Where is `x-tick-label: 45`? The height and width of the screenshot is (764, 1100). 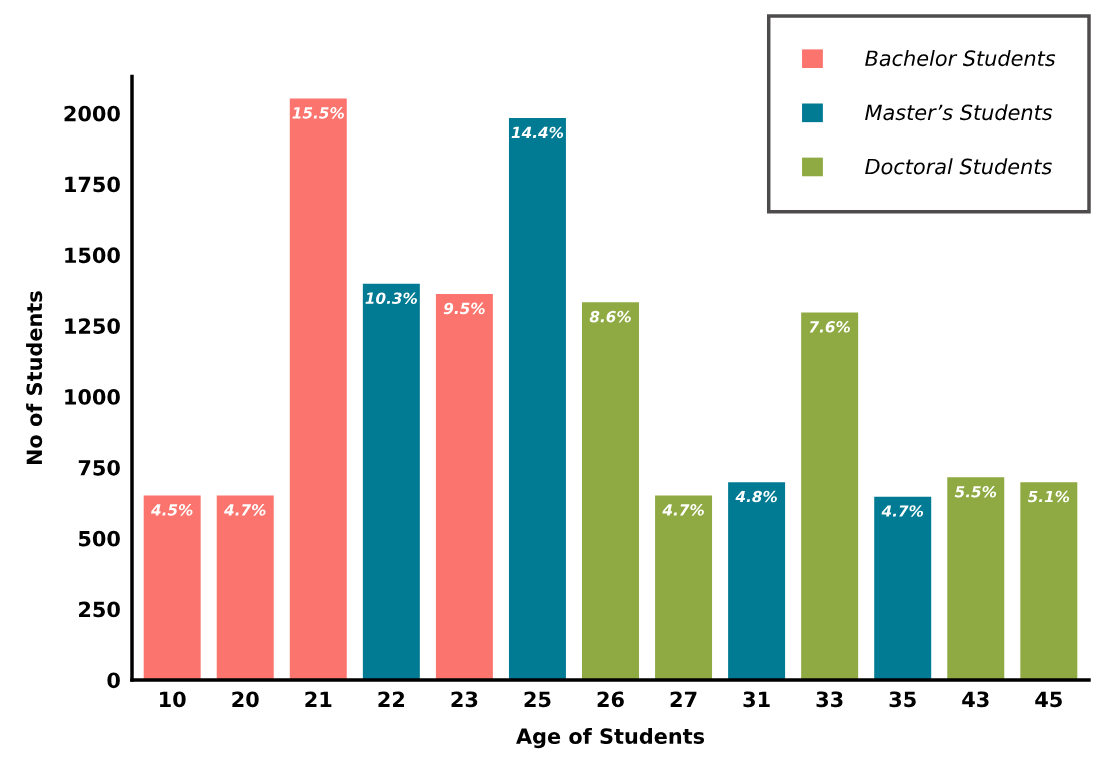
x-tick-label: 45 is located at coordinates (1048, 699).